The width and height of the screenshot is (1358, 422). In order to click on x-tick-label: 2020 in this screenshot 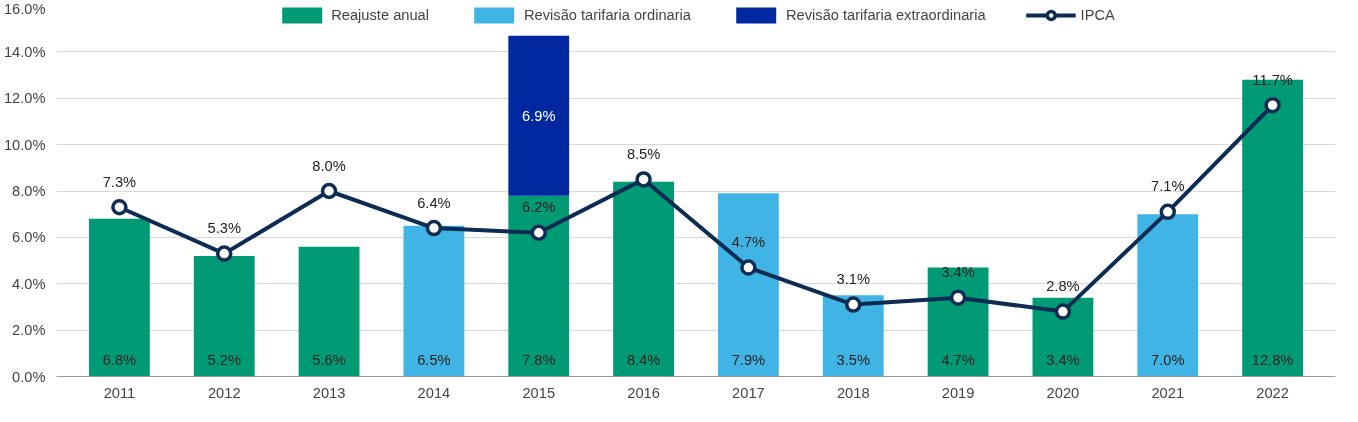, I will do `click(1063, 392)`.